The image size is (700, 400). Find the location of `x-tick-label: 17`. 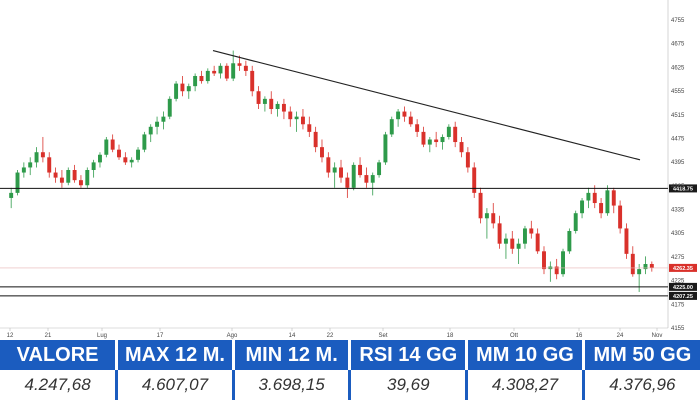

x-tick-label: 17 is located at coordinates (160, 336).